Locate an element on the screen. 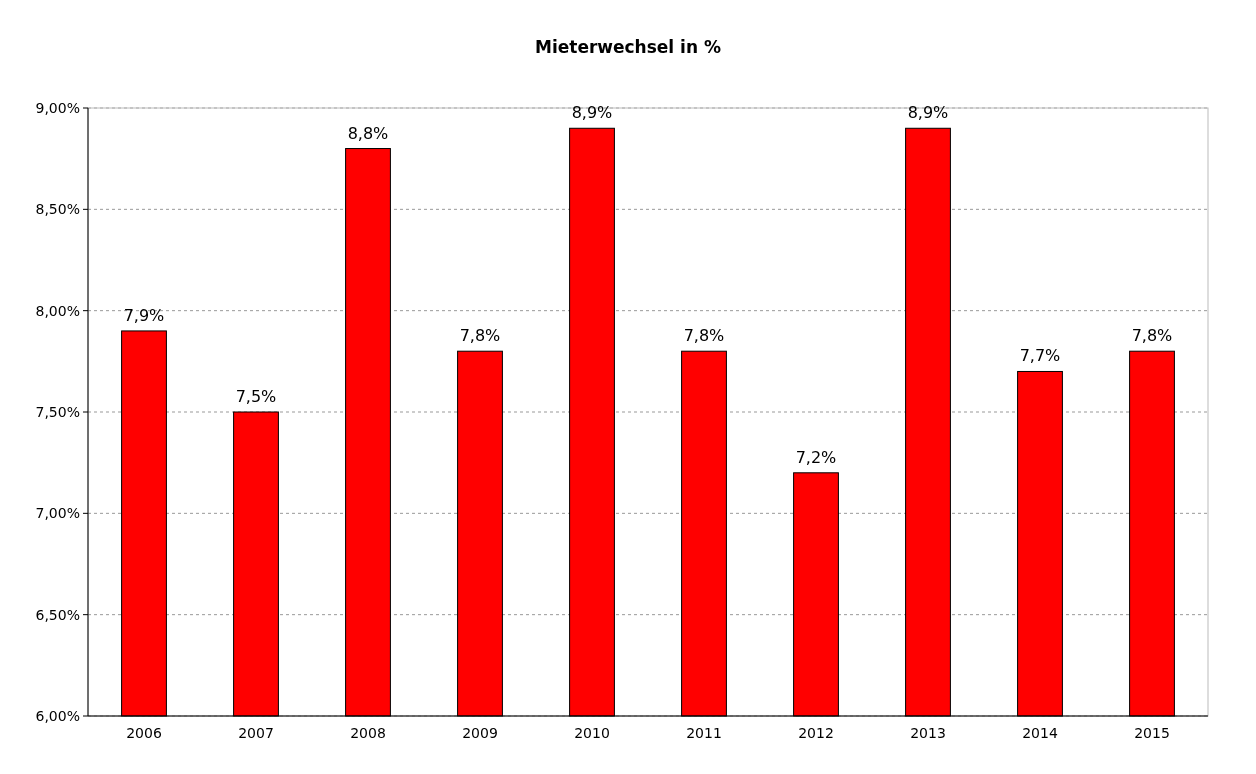  x-tick-label: 2012 is located at coordinates (816, 733).